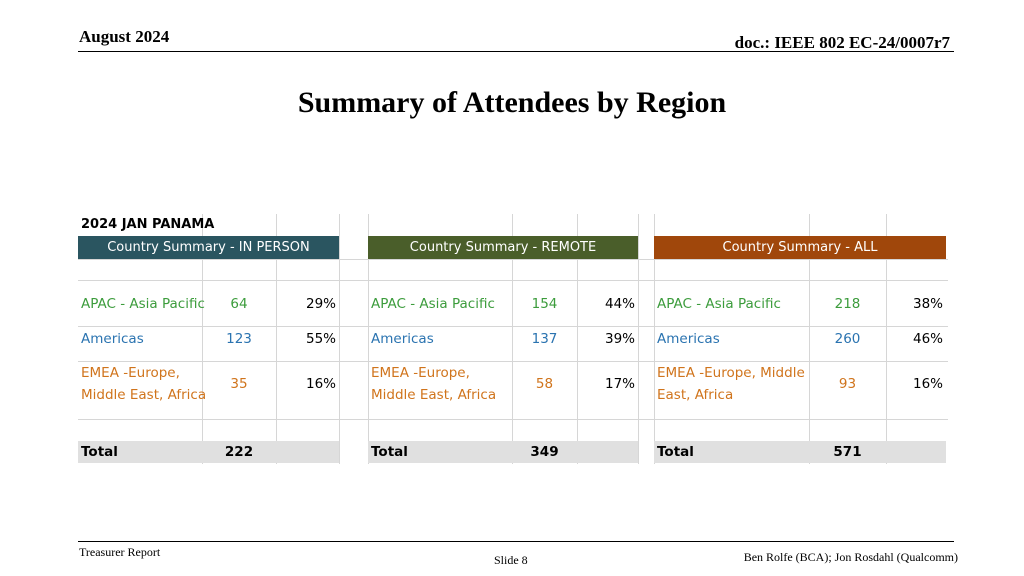  What do you see at coordinates (731, 373) in the screenshot?
I see `region-emea-line1: EMEA -Europe, Middle` at bounding box center [731, 373].